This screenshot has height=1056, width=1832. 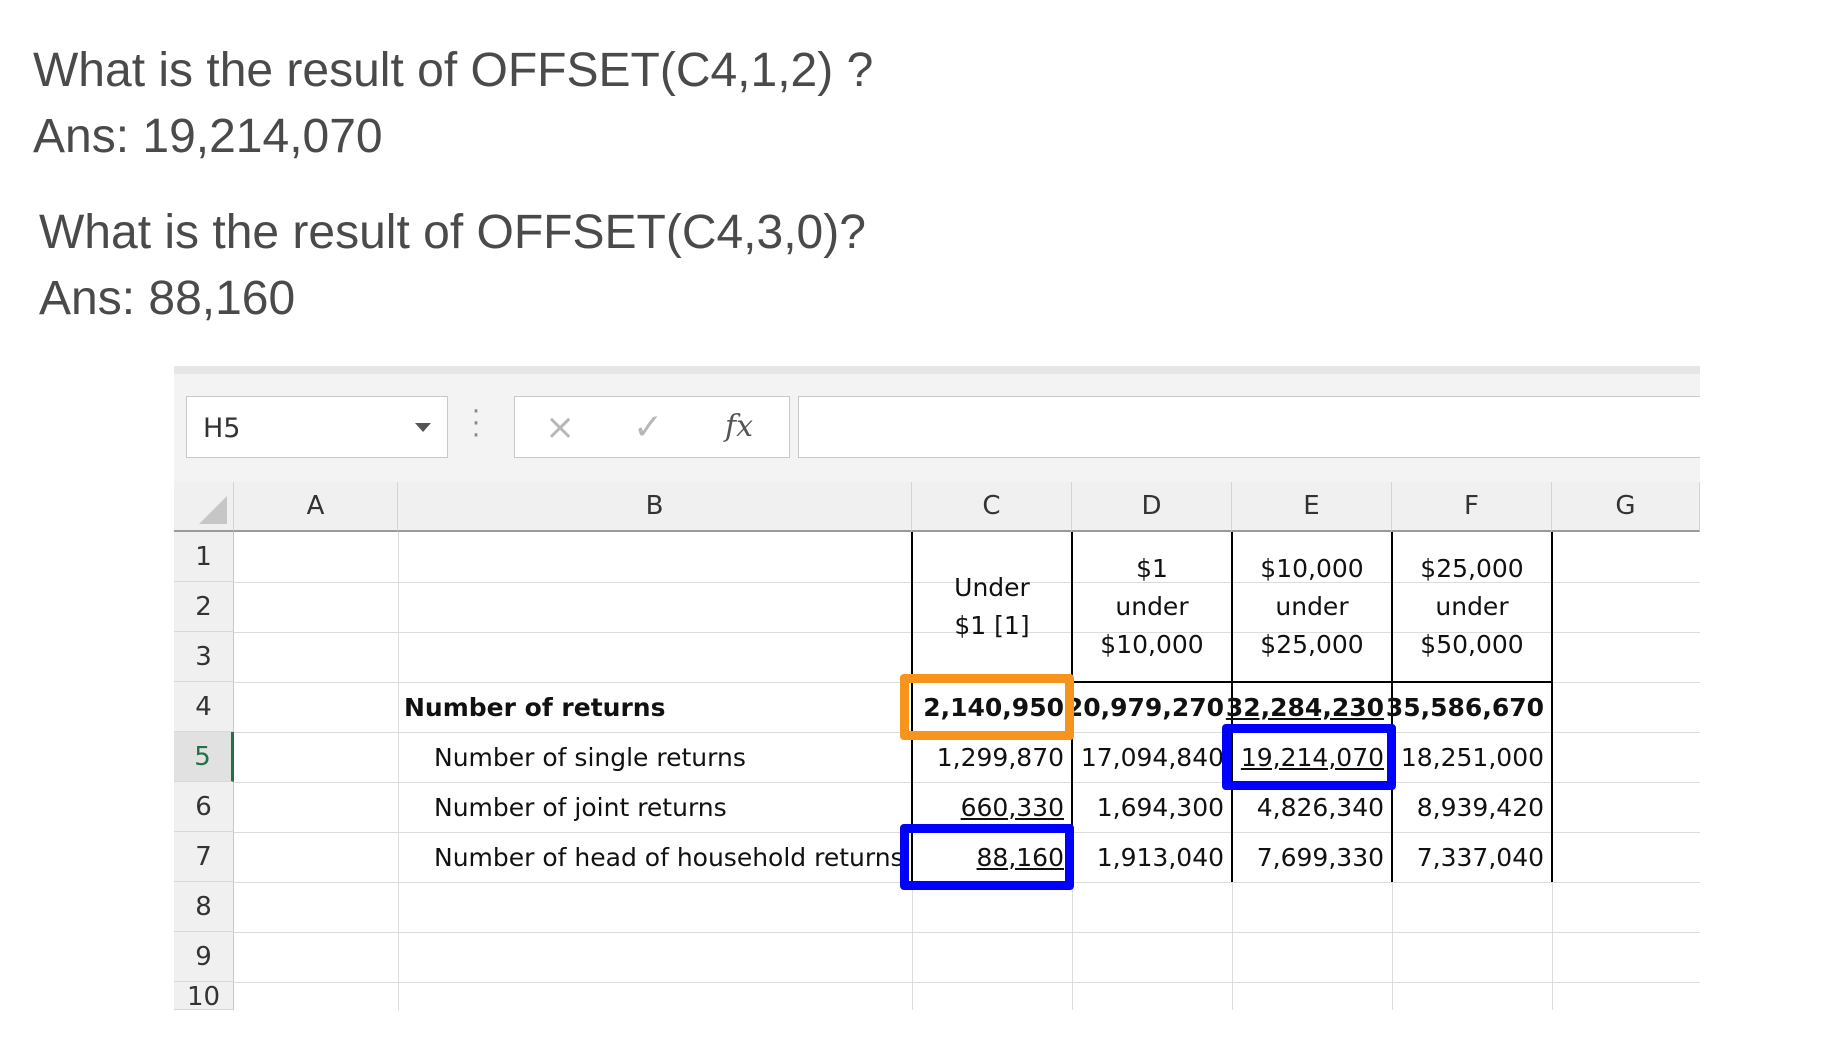 I want to click on dropdown-arrow-icon, so click(x=423, y=427).